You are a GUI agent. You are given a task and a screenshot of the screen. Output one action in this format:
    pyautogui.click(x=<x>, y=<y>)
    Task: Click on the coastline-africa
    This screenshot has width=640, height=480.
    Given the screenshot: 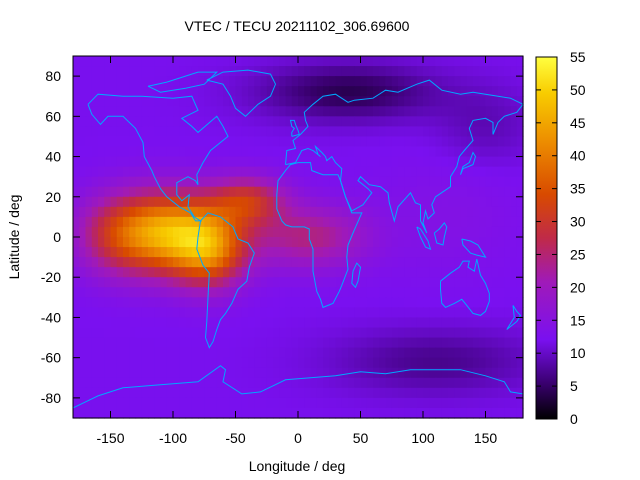 What is the action you would take?
    pyautogui.click(x=319, y=235)
    